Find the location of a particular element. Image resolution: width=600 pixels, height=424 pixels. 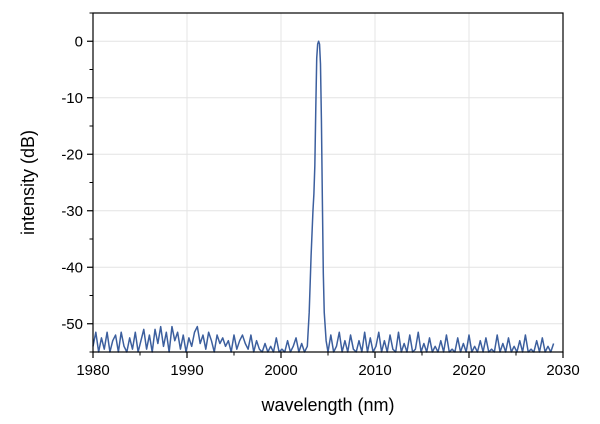

x-tick-label: 2000 is located at coordinates (280, 370).